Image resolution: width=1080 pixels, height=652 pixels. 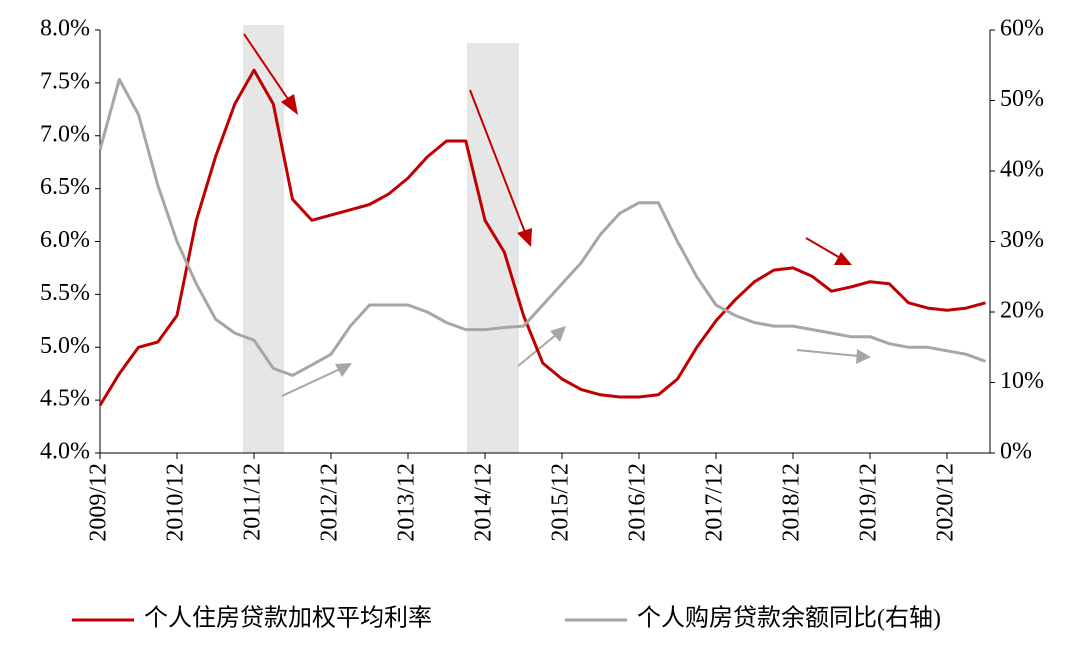 What do you see at coordinates (176, 502) in the screenshot?
I see `x-tick-label: 2010/12` at bounding box center [176, 502].